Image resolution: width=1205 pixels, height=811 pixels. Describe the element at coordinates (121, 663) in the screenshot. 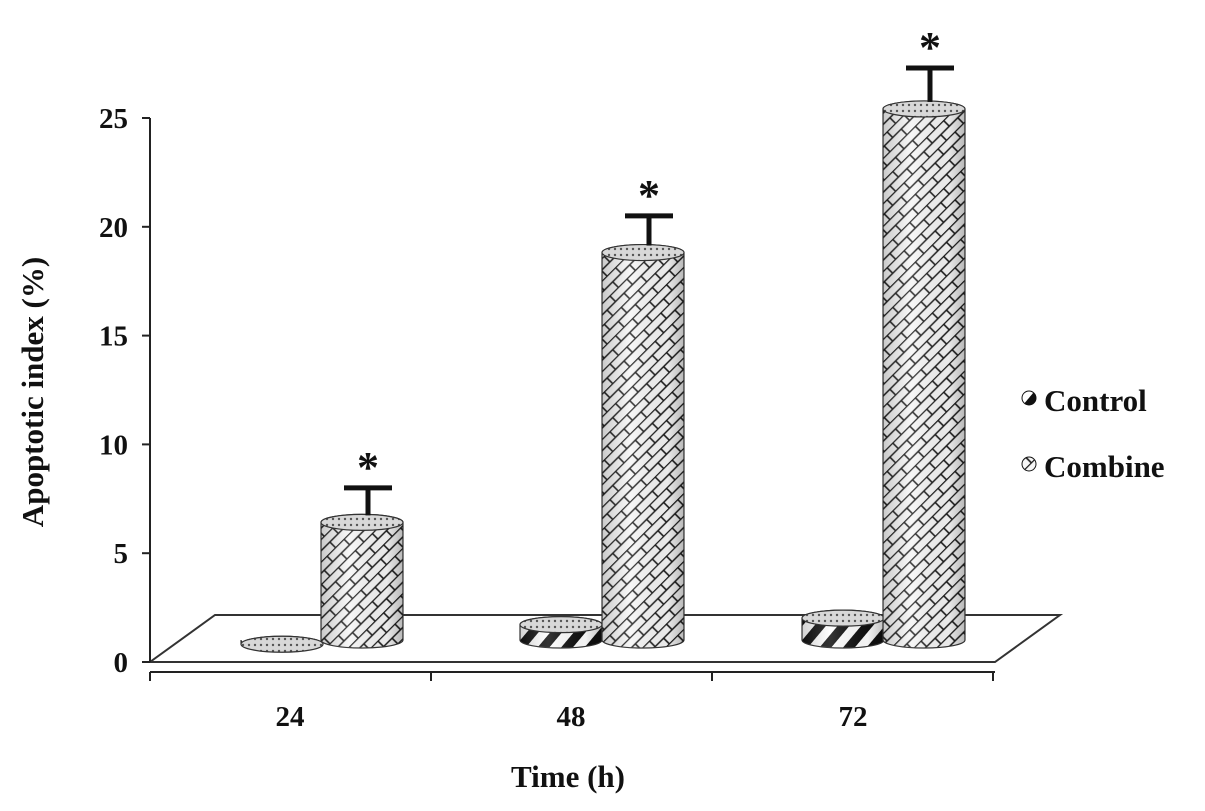

I see `y-tick-label: 0` at that location.